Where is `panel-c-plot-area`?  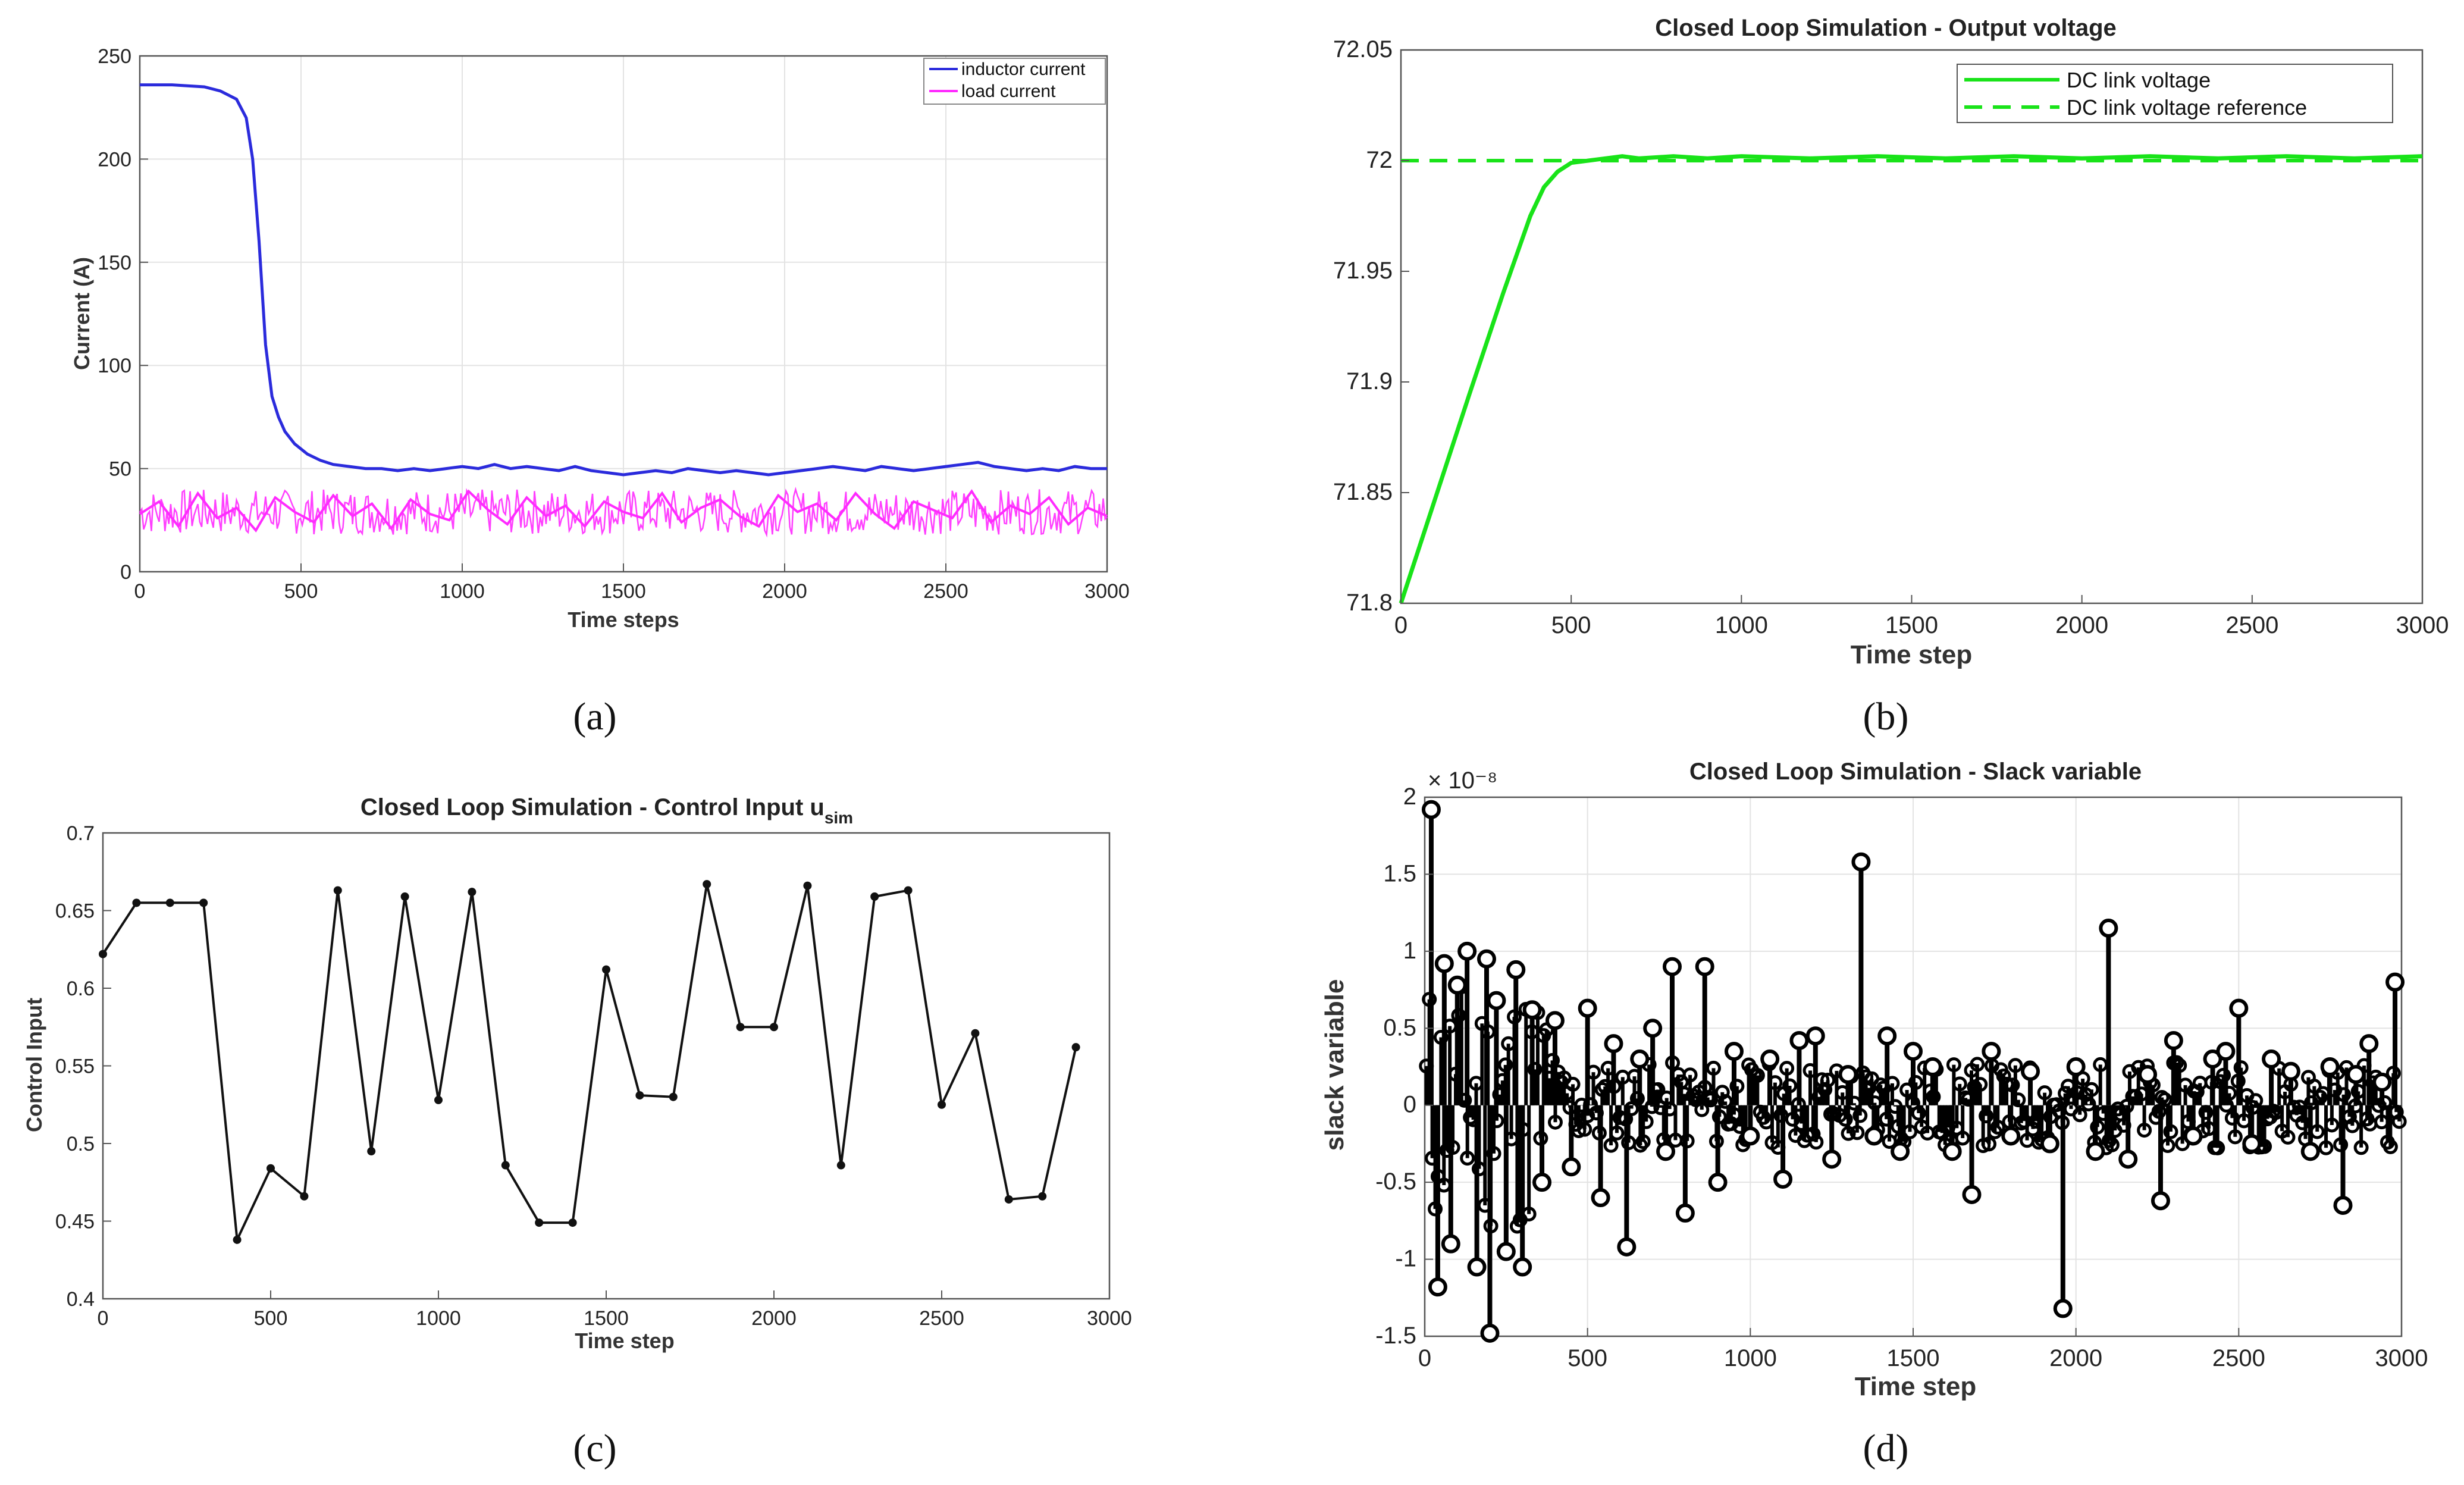
panel-c-plot-area is located at coordinates (606, 1066).